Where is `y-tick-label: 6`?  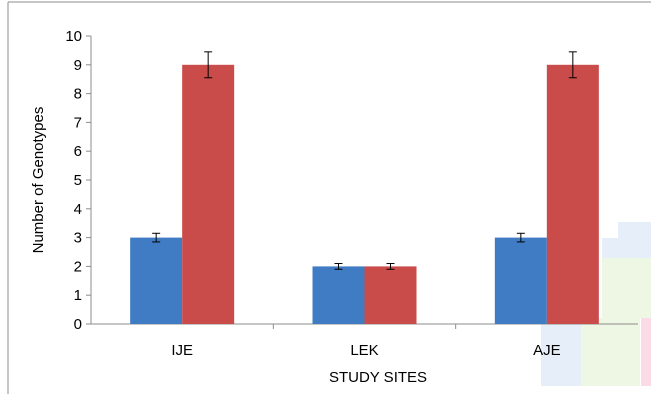 y-tick-label: 6 is located at coordinates (78, 151).